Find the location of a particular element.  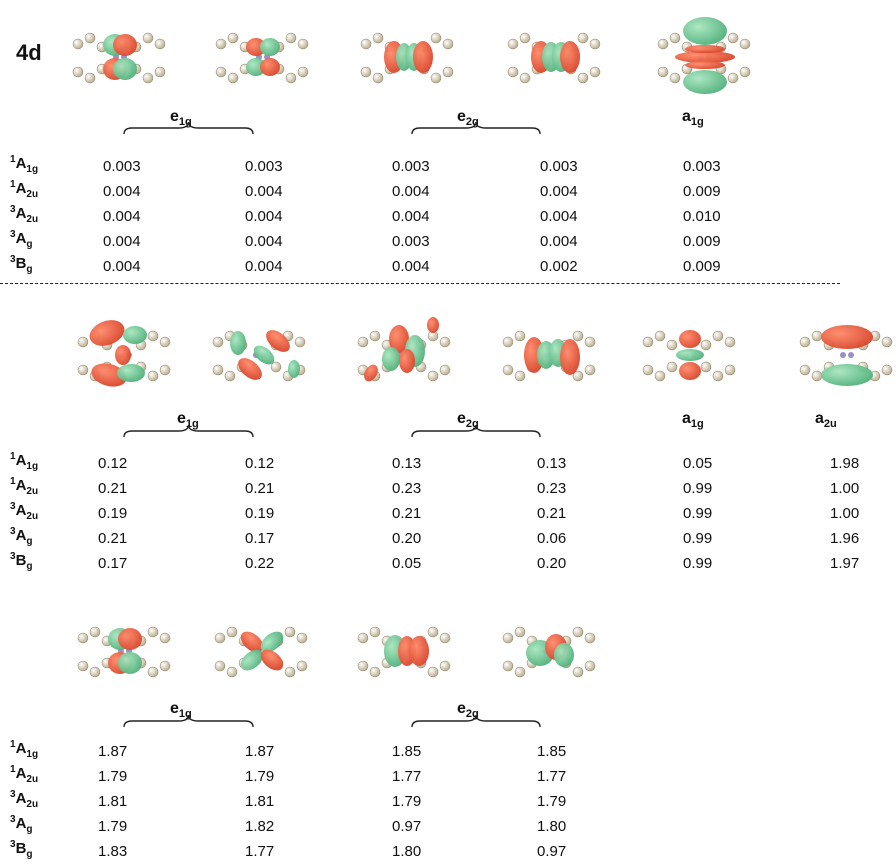

occupation-value: 1.83 is located at coordinates (113, 851).